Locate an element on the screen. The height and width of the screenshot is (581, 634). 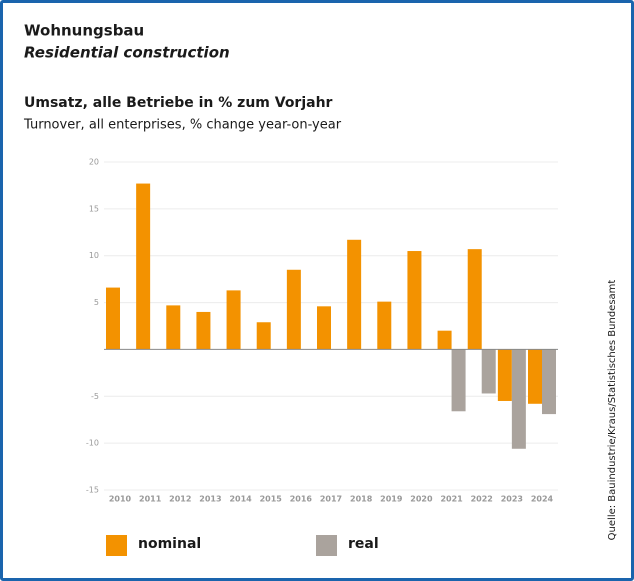
x-tick-label: 2019 is located at coordinates (391, 499).